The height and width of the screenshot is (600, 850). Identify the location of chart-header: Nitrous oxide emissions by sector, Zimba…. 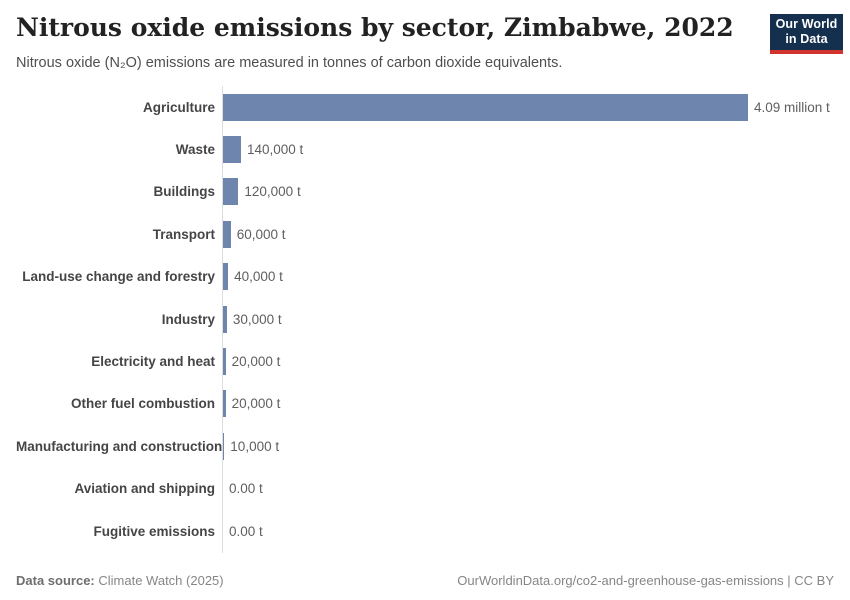
(425, 36).